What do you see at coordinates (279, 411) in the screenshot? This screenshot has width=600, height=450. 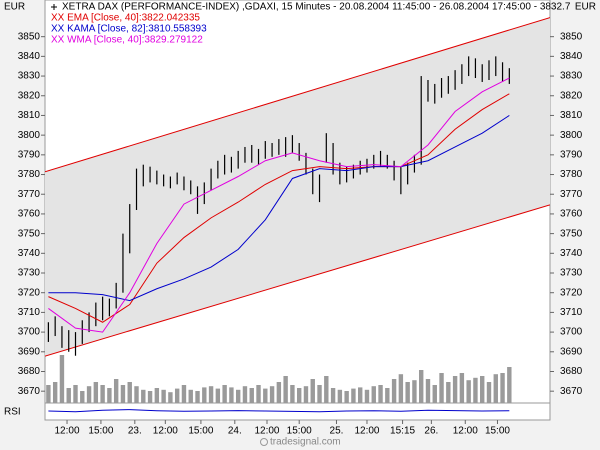 I see `rsi-line` at bounding box center [279, 411].